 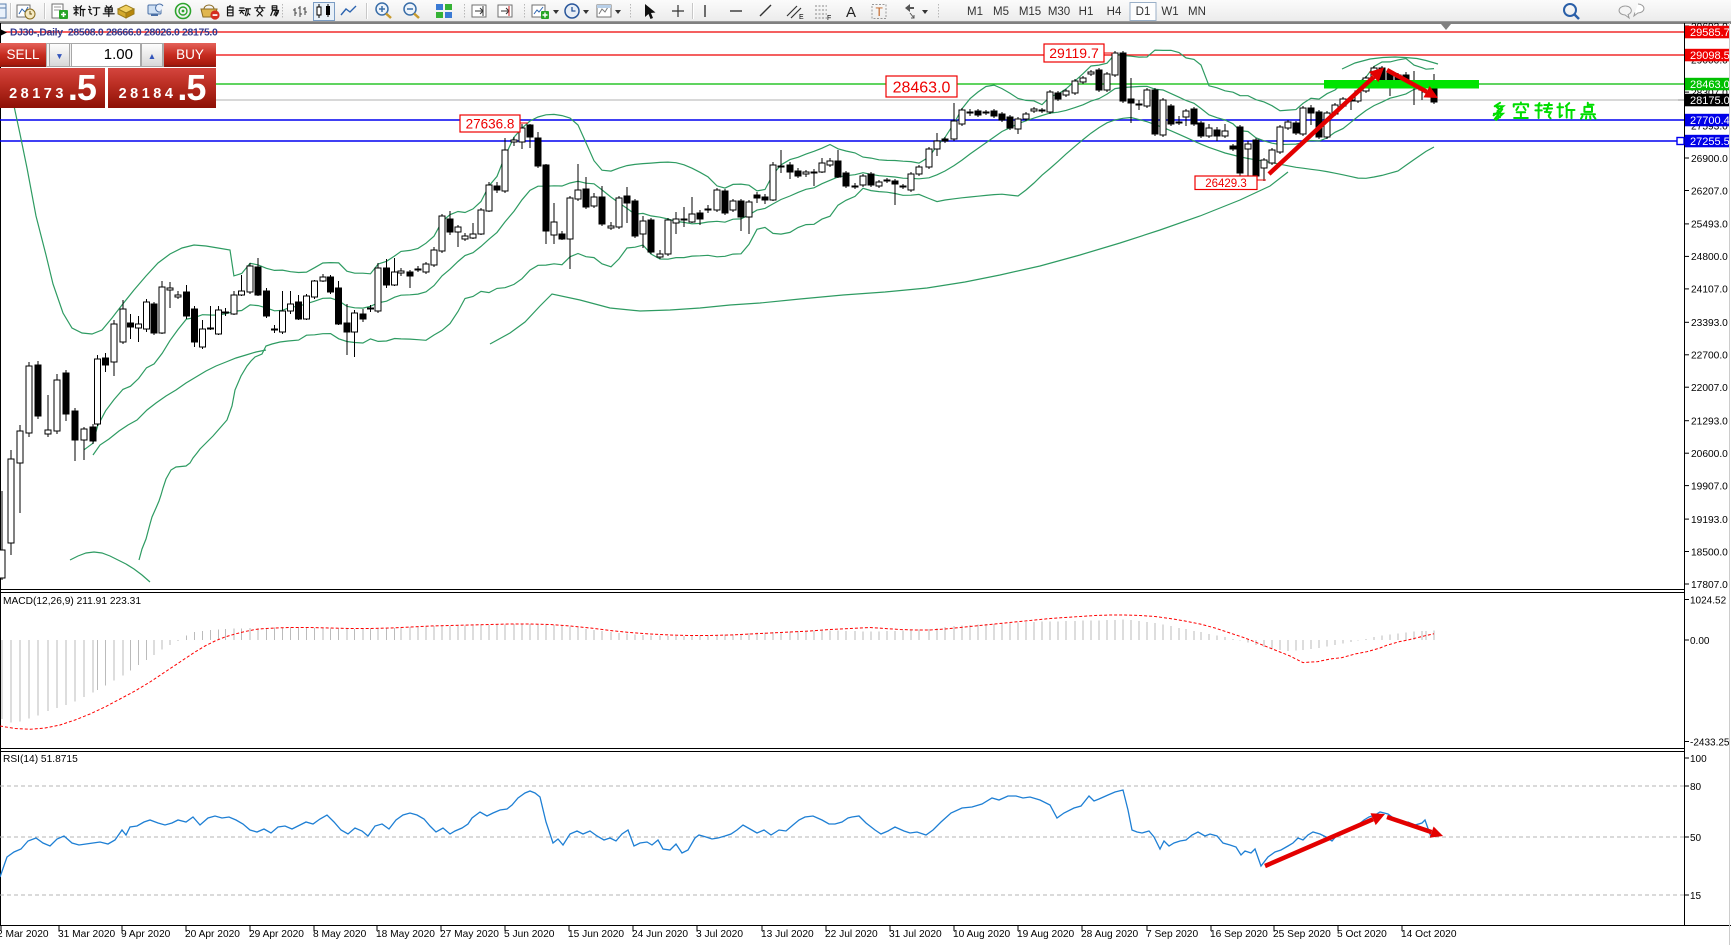 I want to click on svg-text: 18500.0, so click(x=1709, y=552).